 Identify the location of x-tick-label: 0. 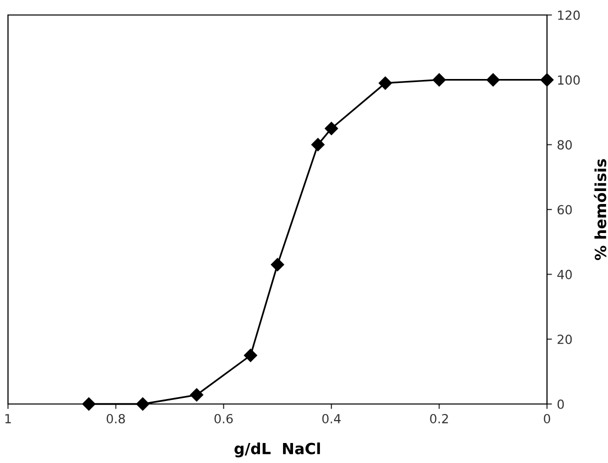
(547, 419).